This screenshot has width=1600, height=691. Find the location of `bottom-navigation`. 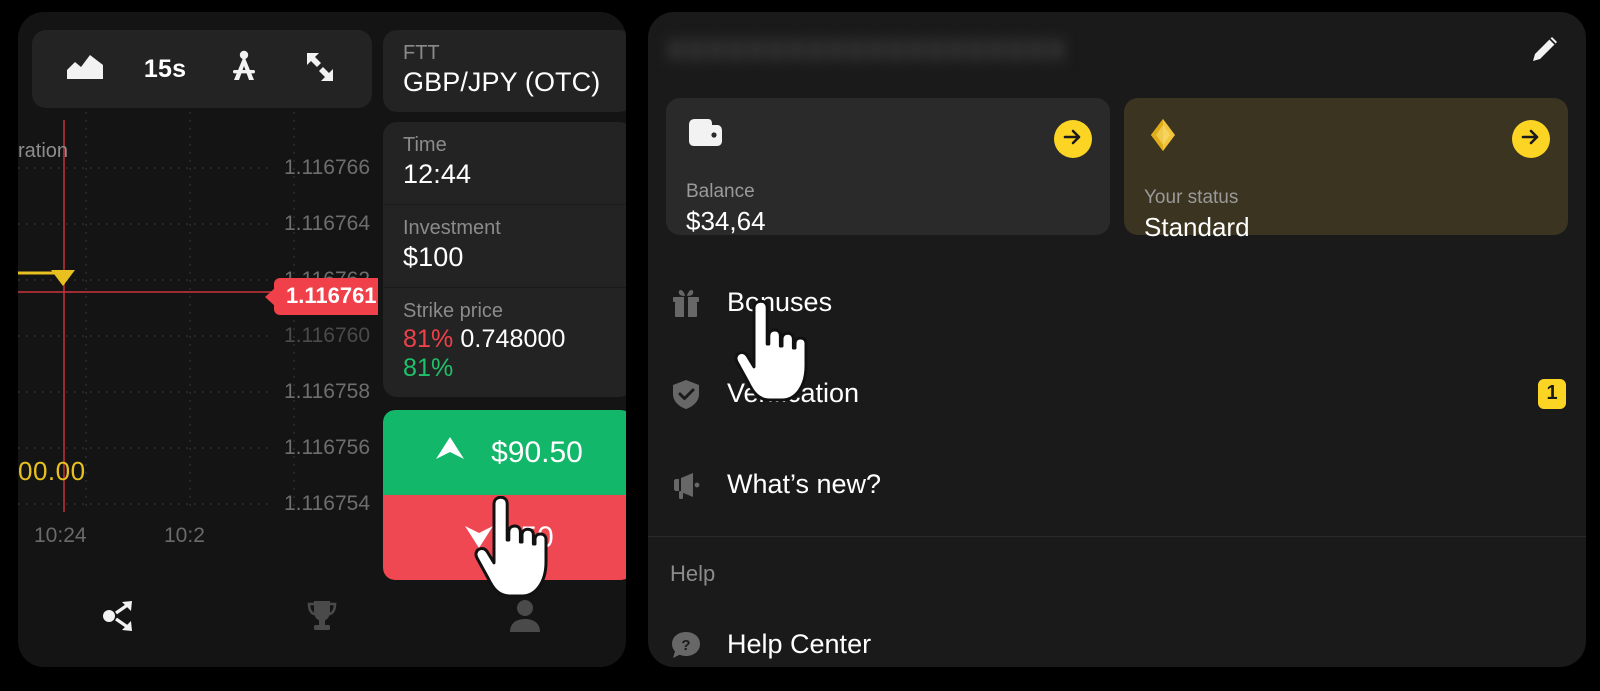

bottom-navigation is located at coordinates (322, 618).